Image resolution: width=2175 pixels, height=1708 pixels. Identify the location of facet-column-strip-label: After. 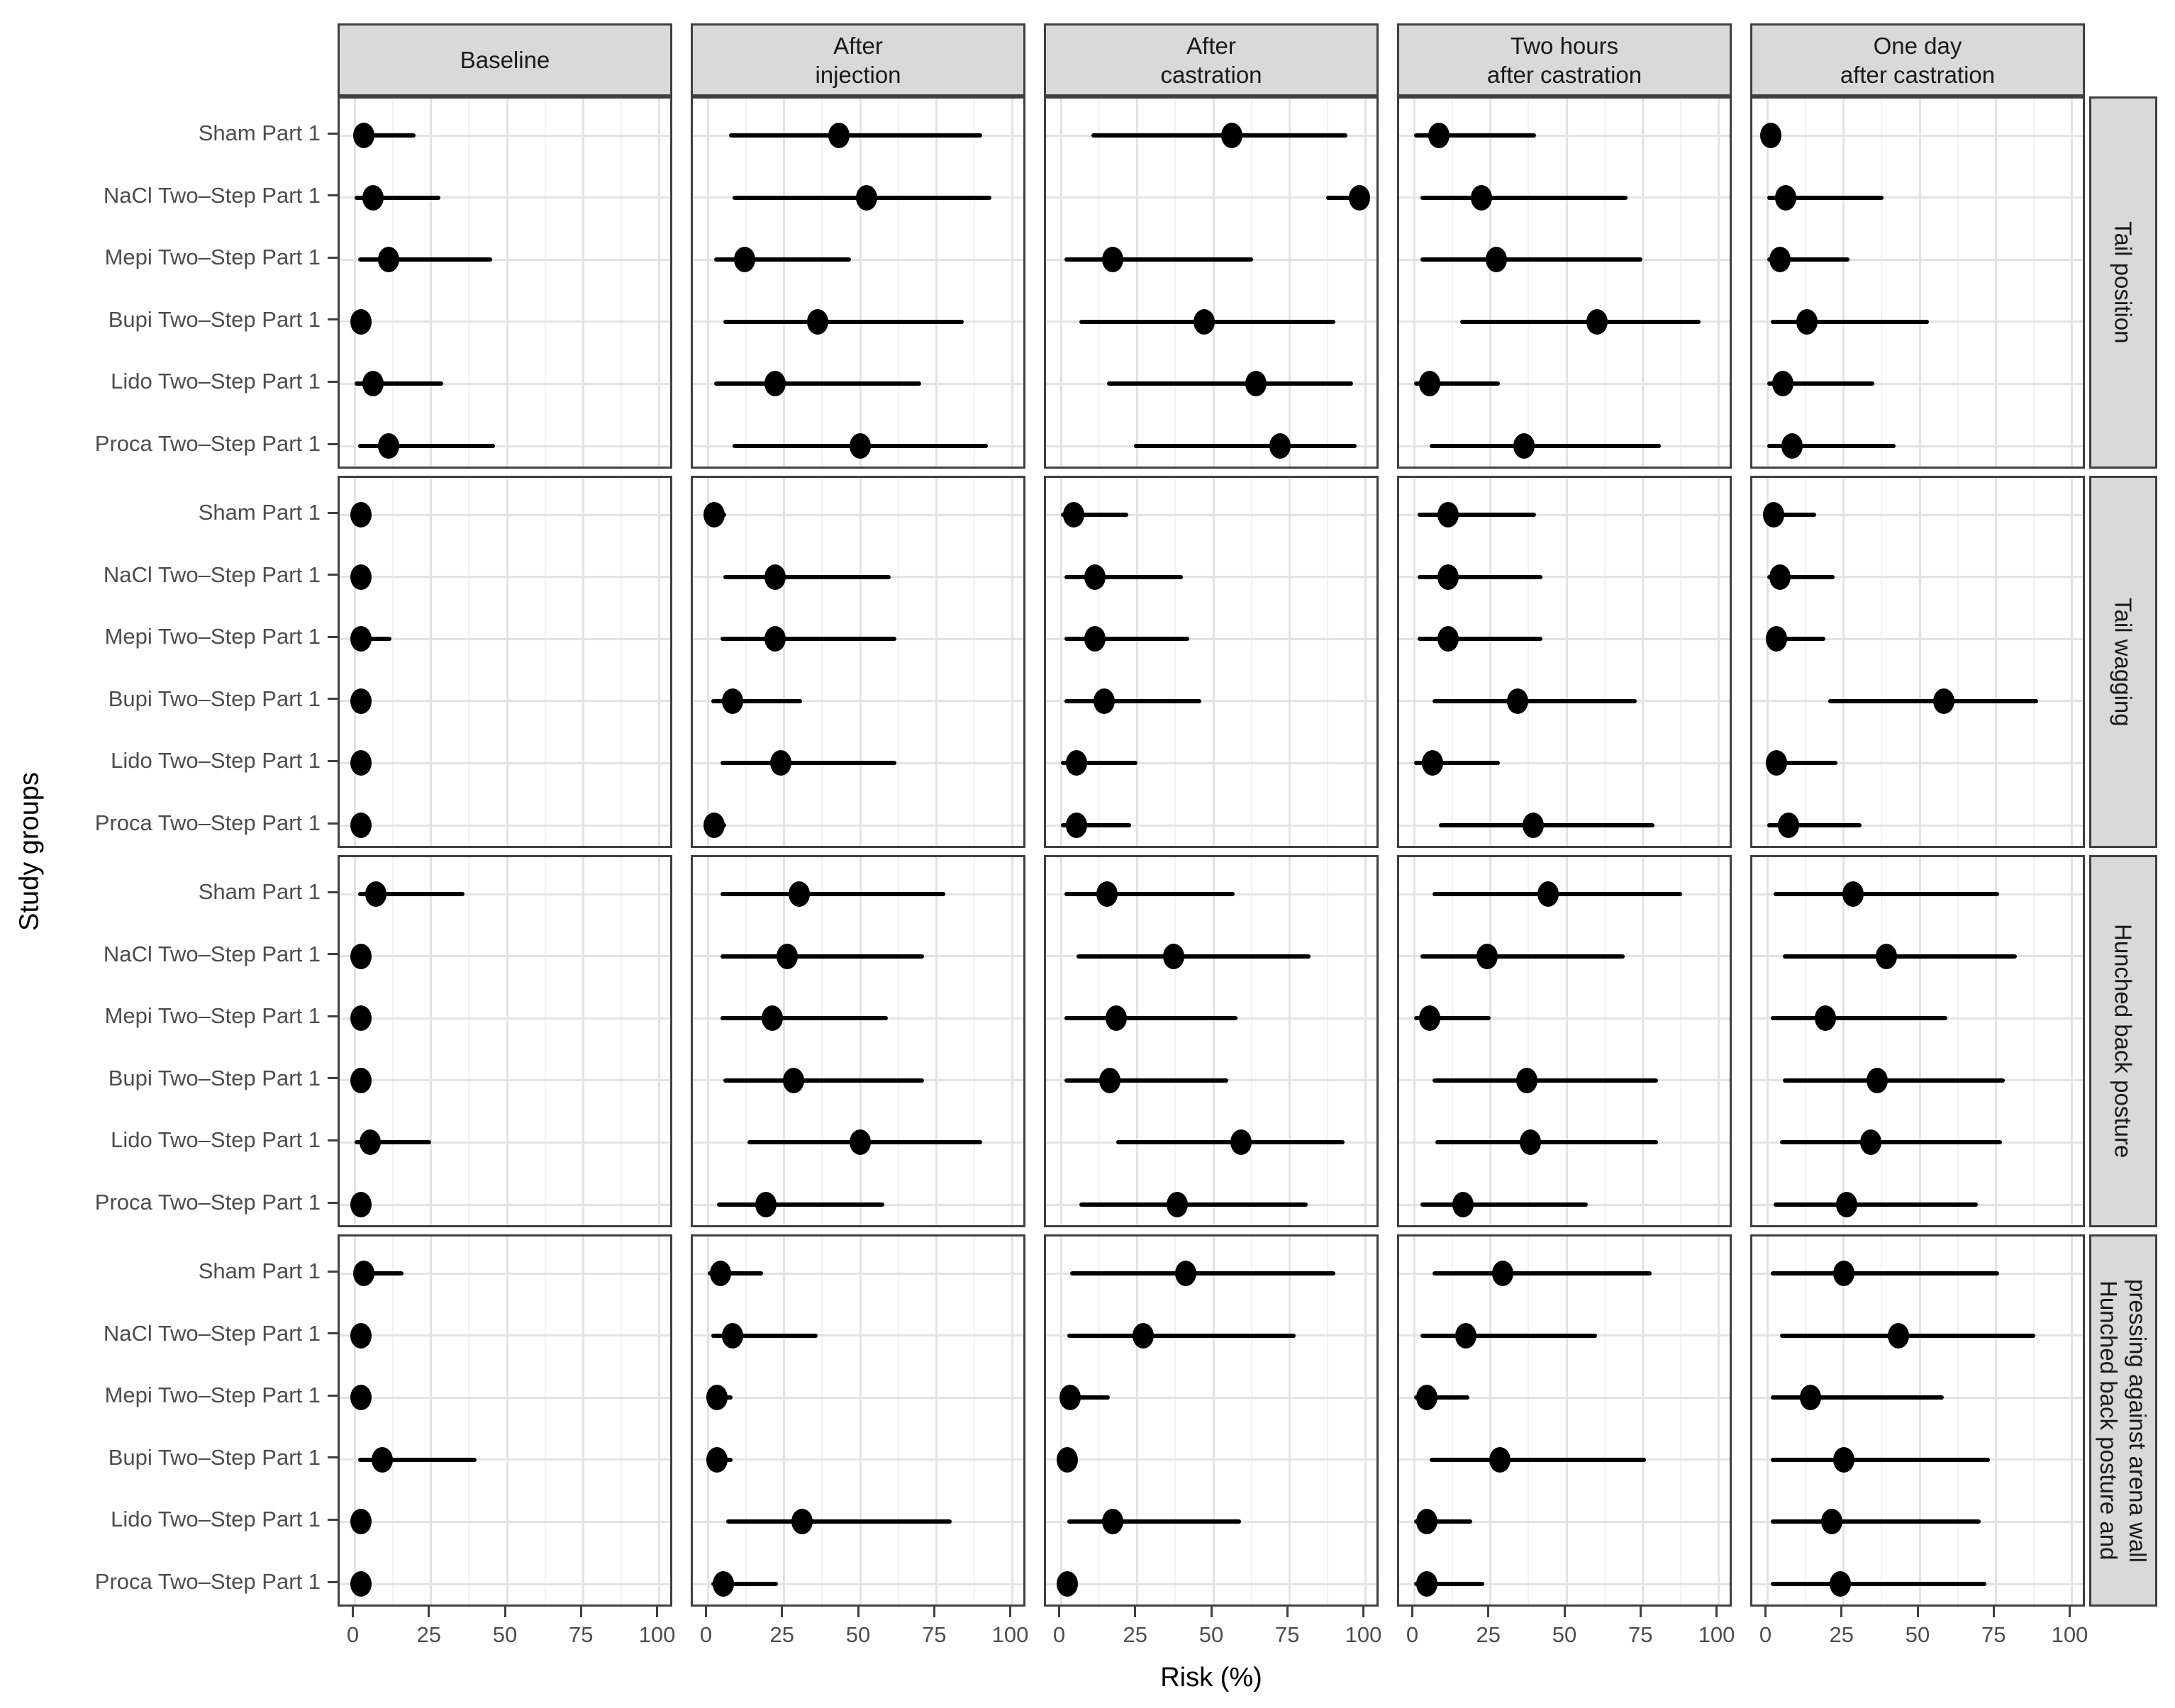
(858, 45).